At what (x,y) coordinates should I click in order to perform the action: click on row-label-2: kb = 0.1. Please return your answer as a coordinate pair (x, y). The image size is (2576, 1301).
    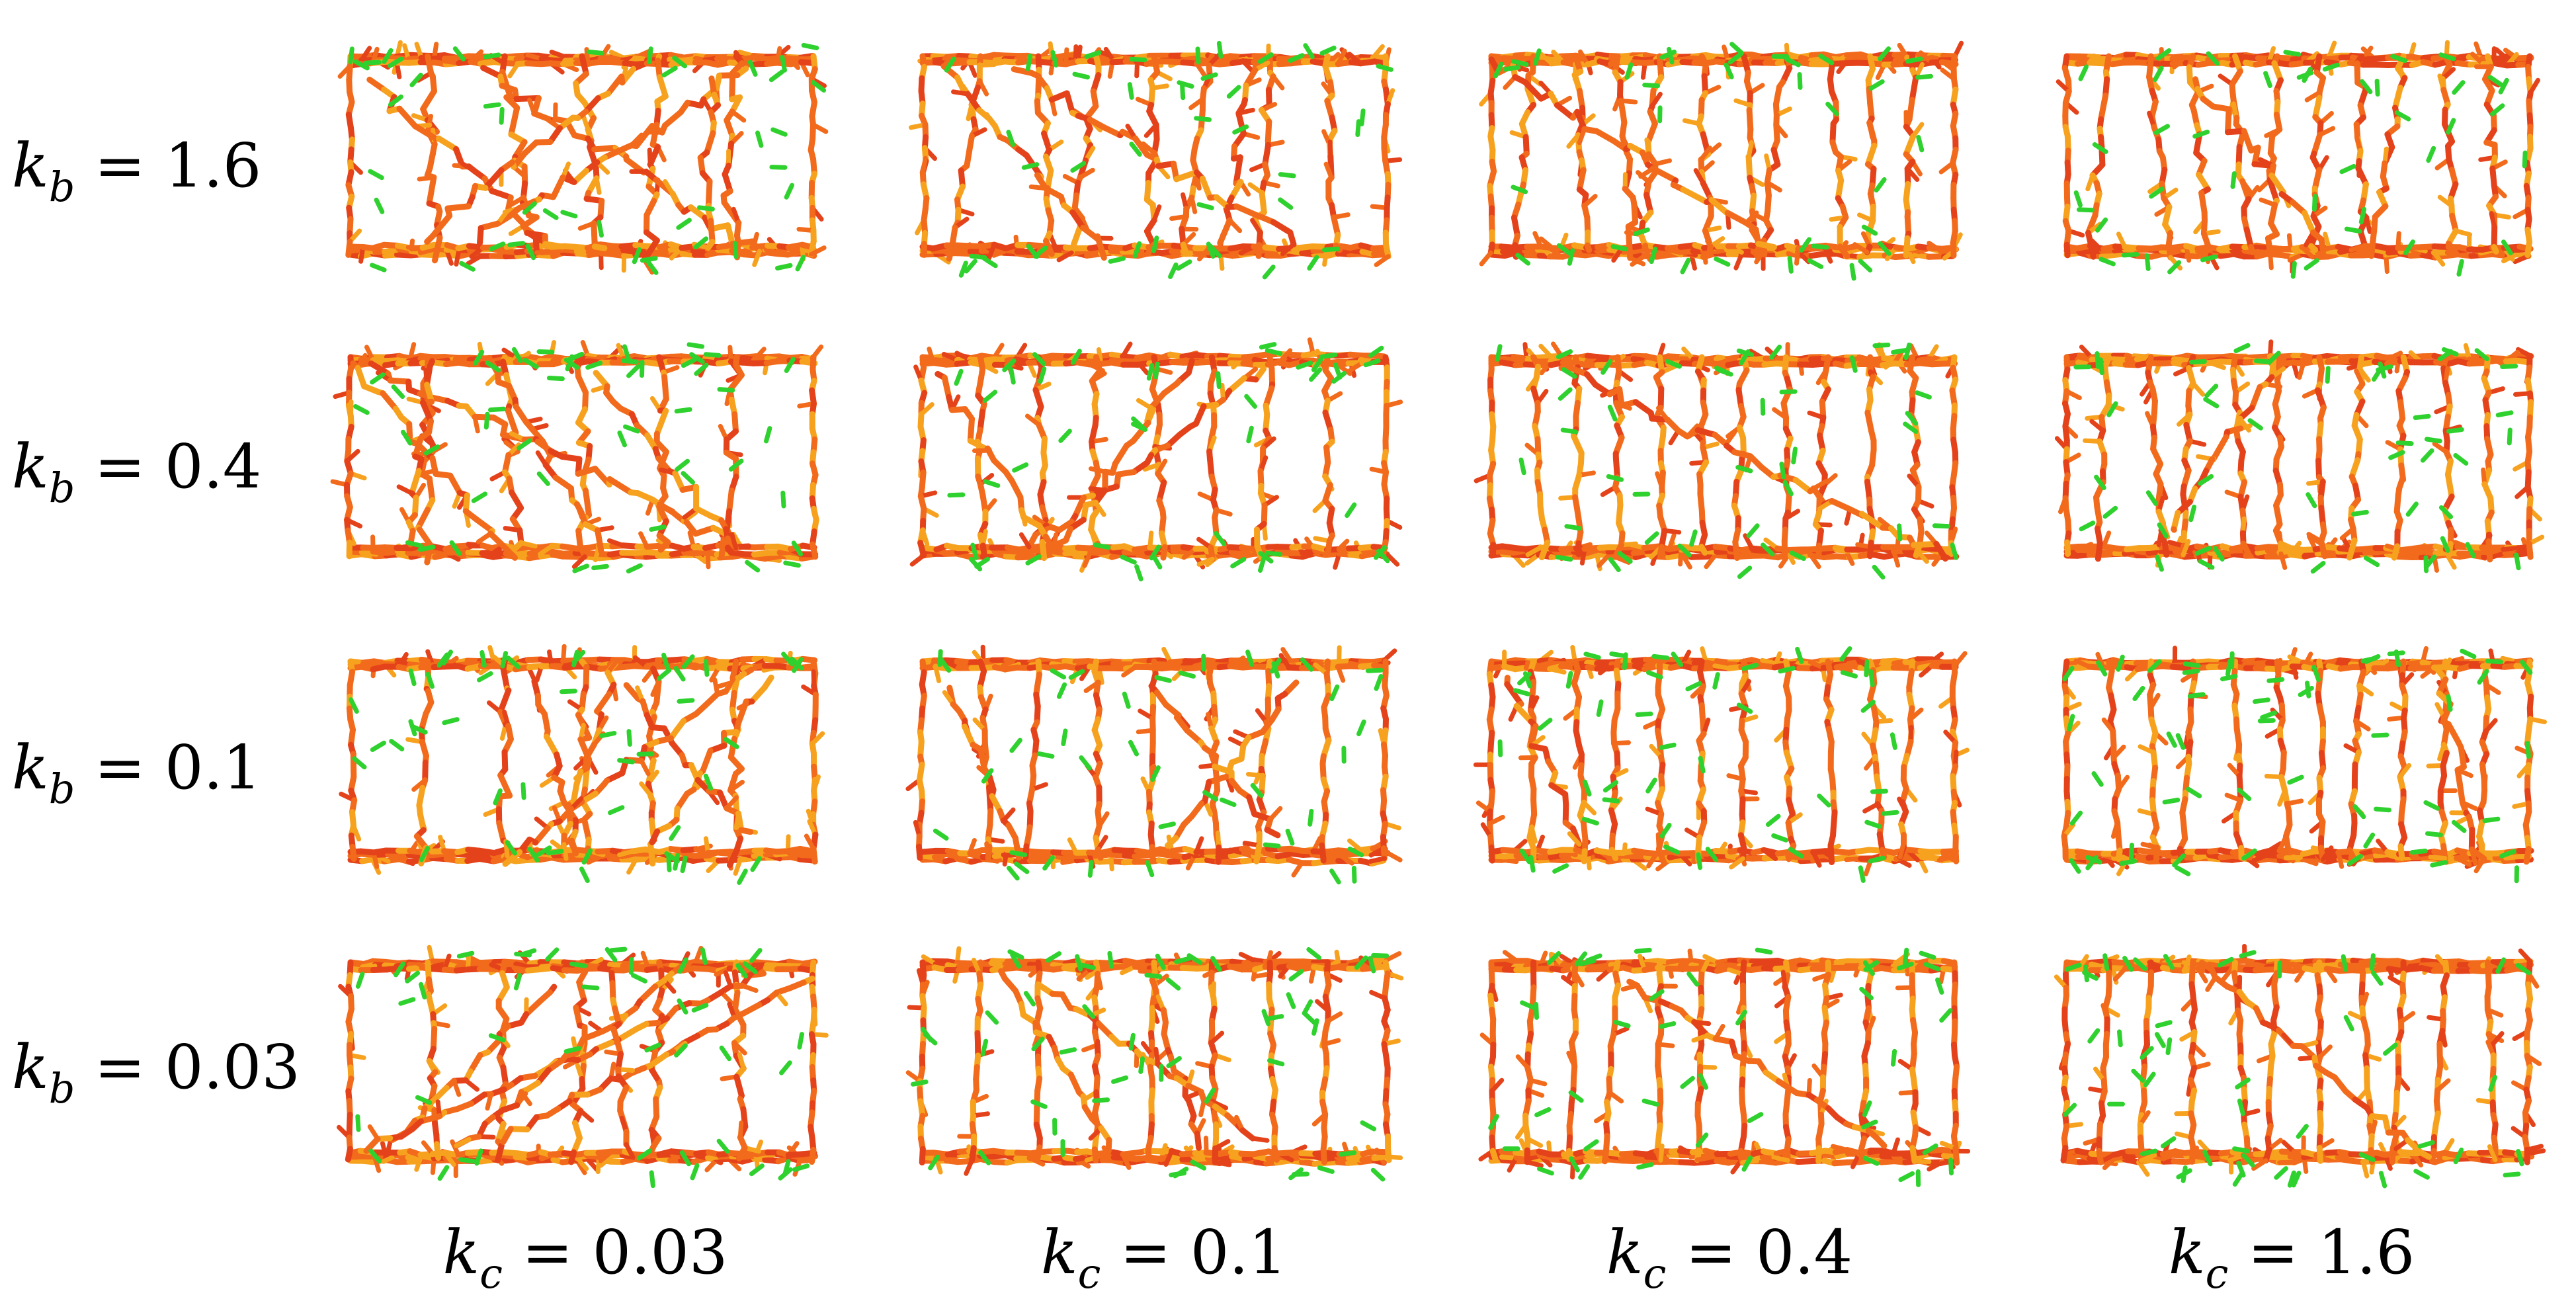
    Looking at the image, I should click on (136, 772).